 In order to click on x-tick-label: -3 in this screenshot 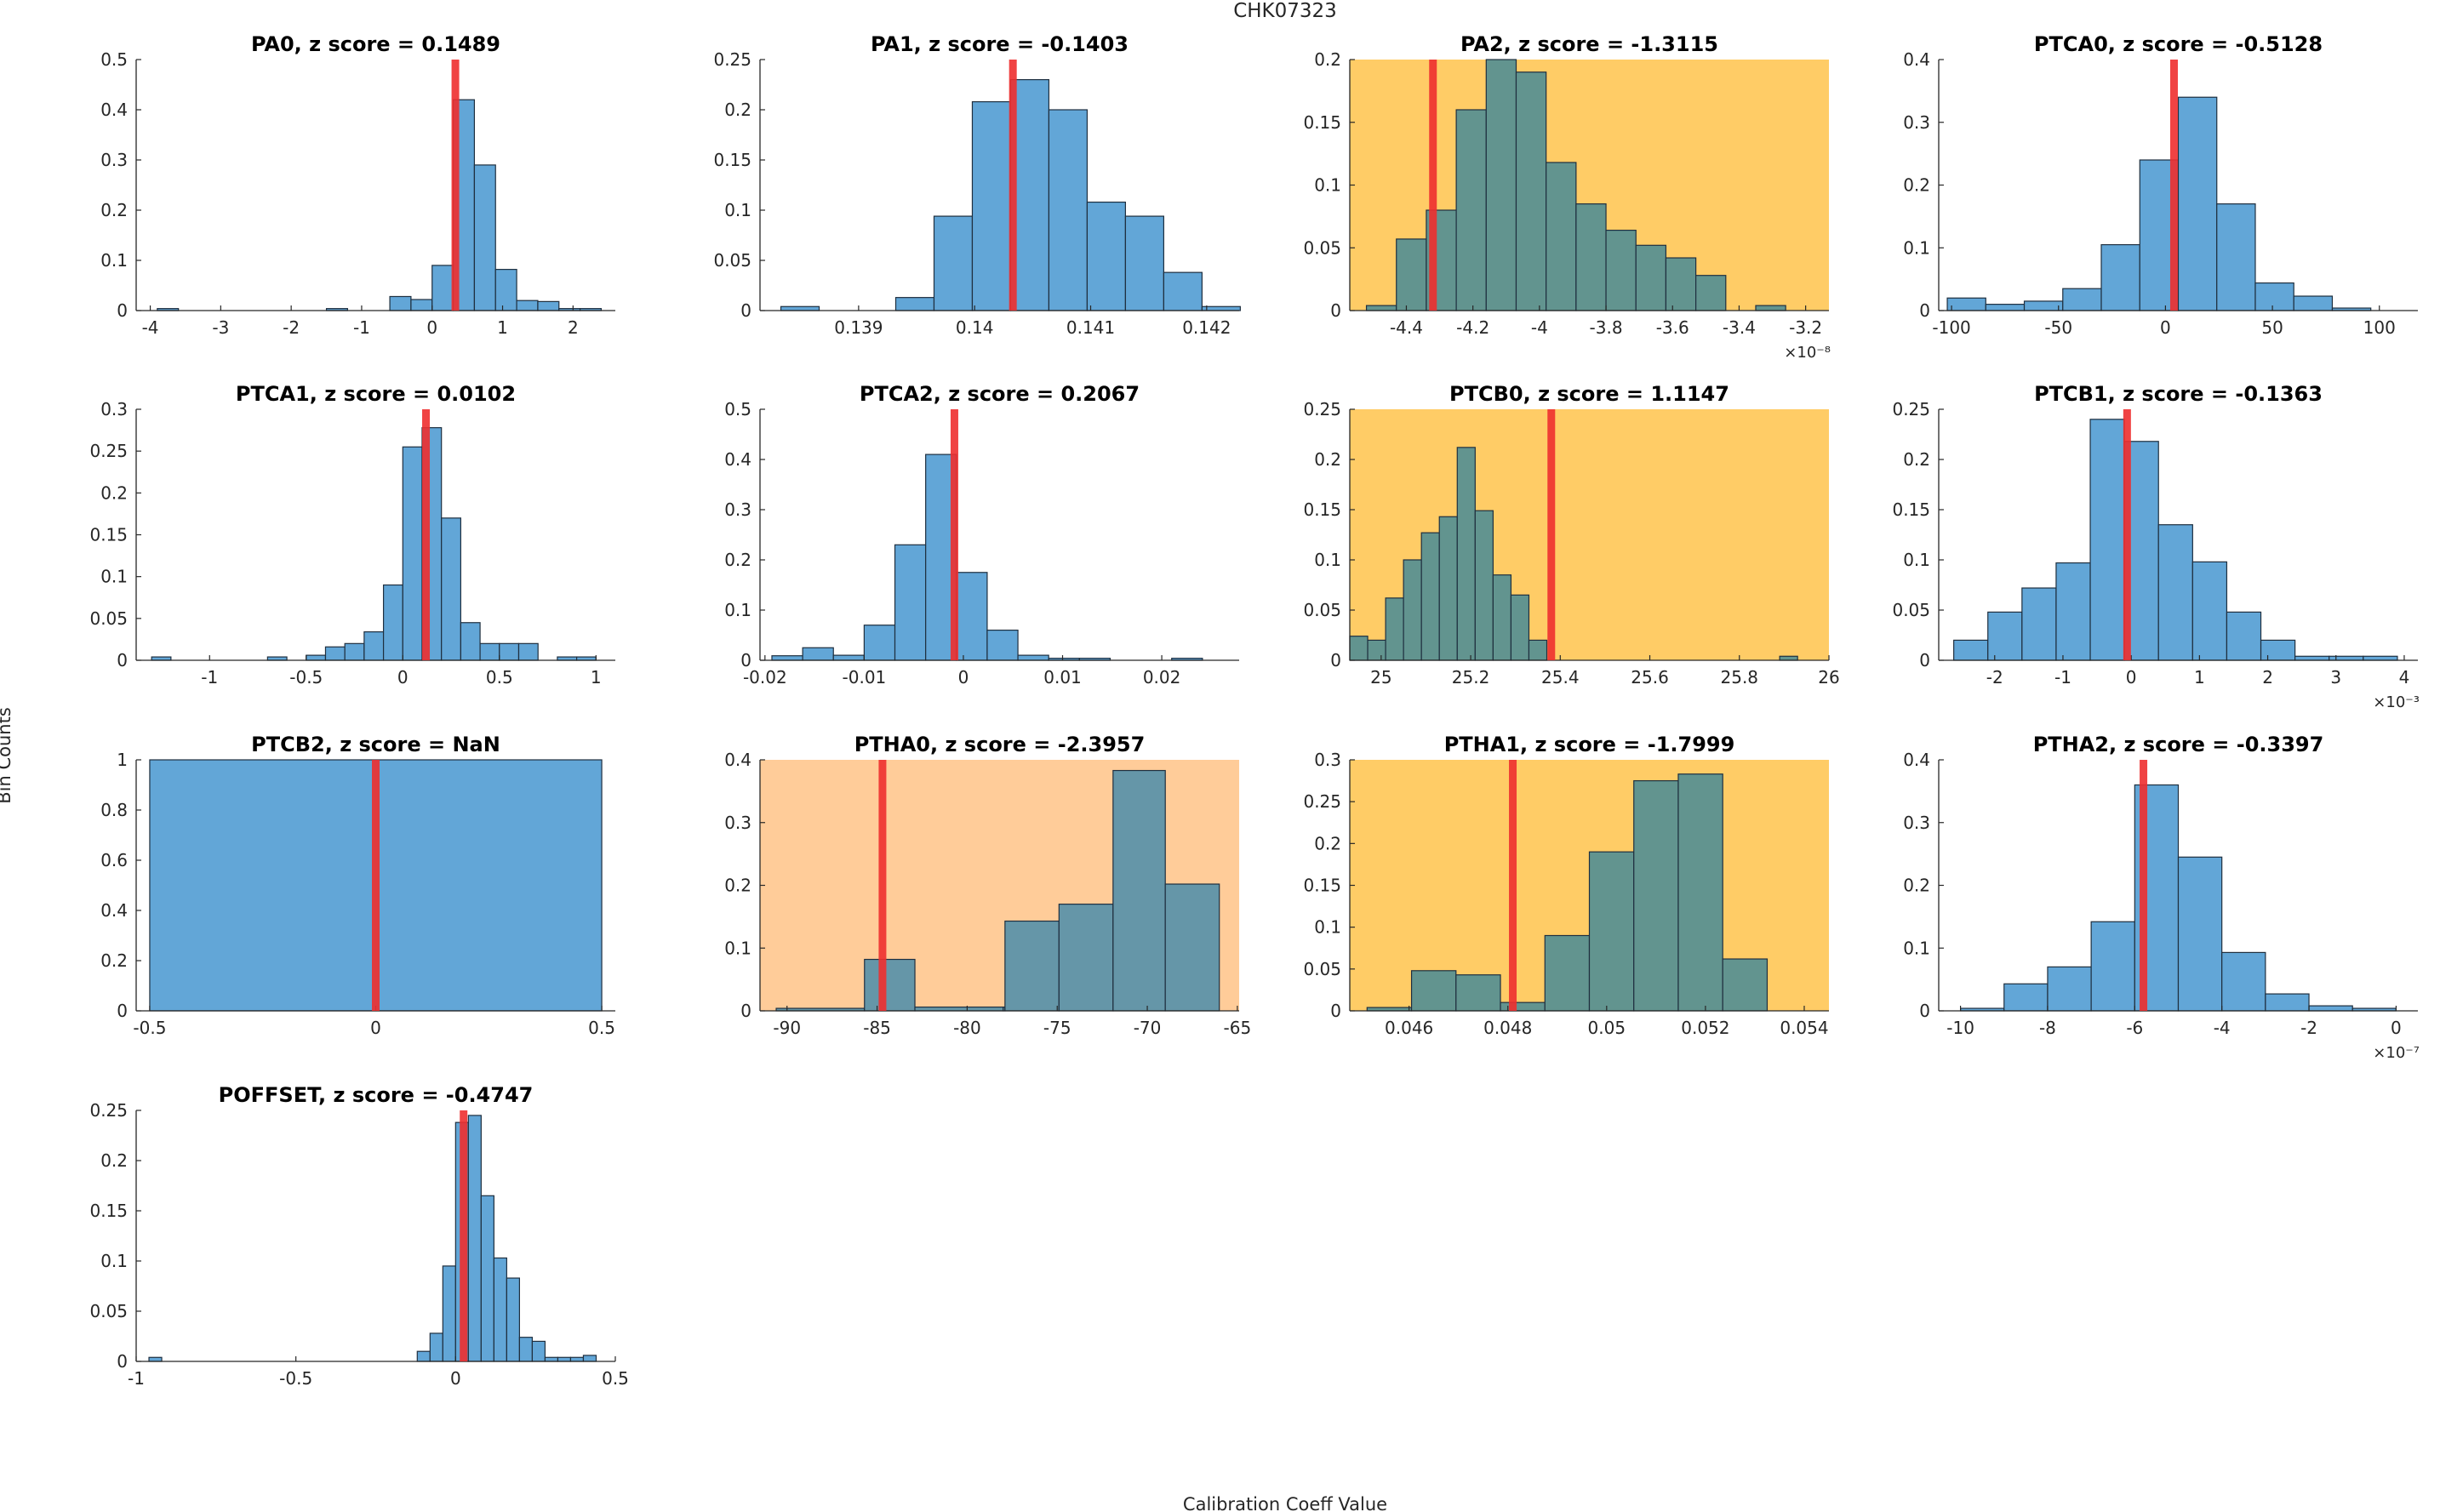, I will do `click(221, 327)`.